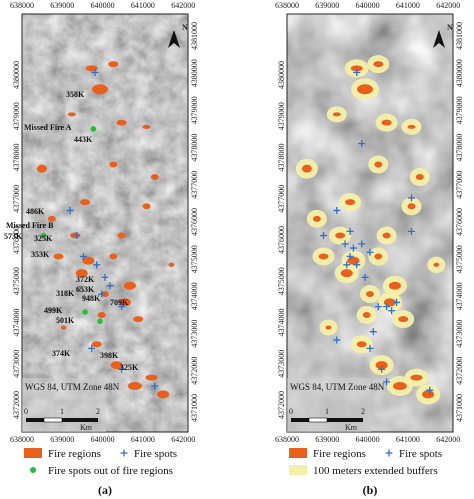 Image resolution: width=474 pixels, height=499 pixels. What do you see at coordinates (62, 5) in the screenshot?
I see `x-tick-label-top: 639000` at bounding box center [62, 5].